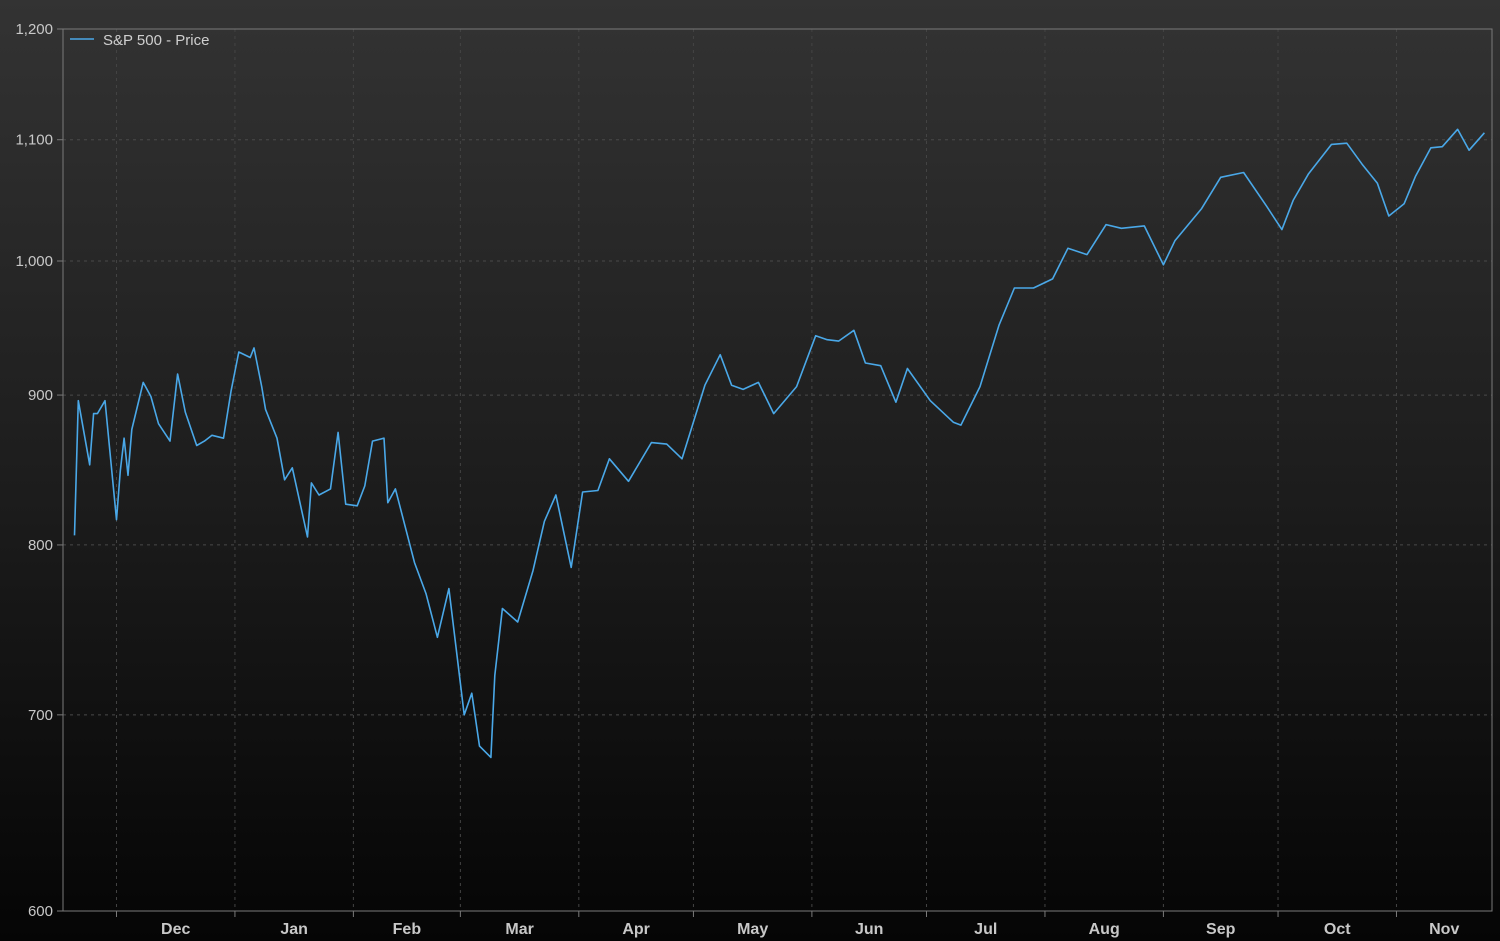  Describe the element at coordinates (40, 545) in the screenshot. I see `y-tick-label: 800` at that location.